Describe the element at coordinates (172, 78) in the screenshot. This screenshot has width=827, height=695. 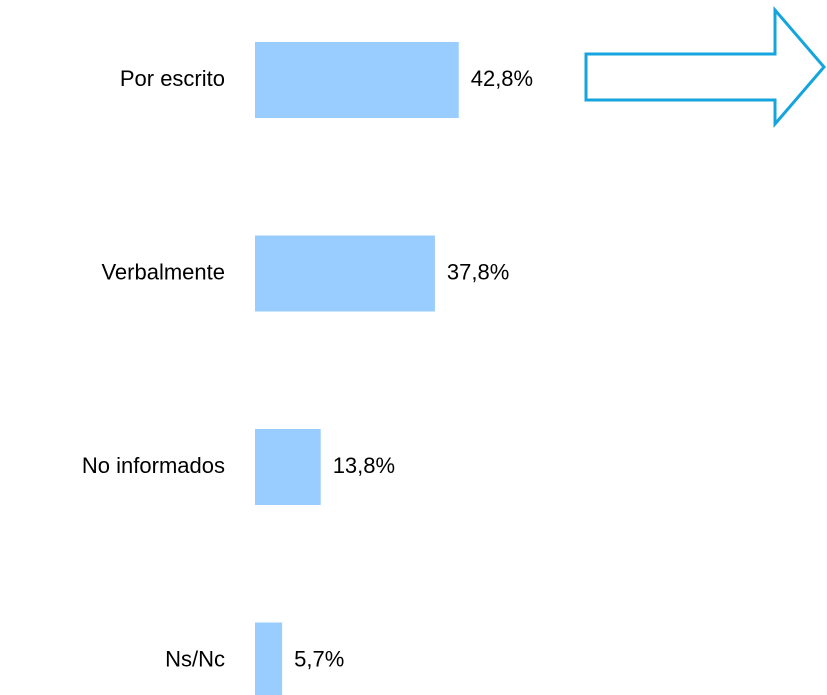
I see `category-label: Por escrito` at that location.